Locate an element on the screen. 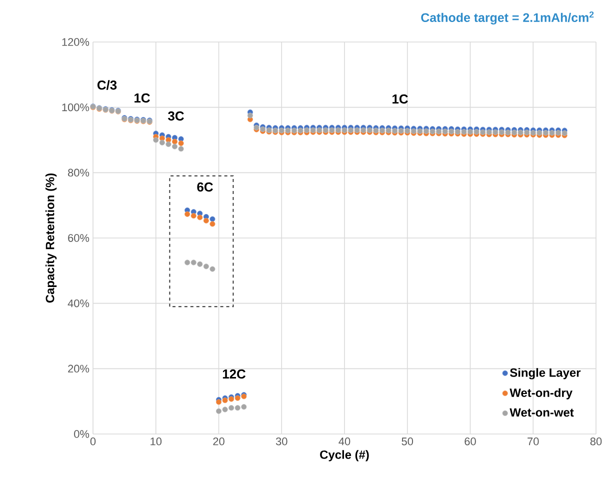  x-tick-label: 0 is located at coordinates (93, 442).